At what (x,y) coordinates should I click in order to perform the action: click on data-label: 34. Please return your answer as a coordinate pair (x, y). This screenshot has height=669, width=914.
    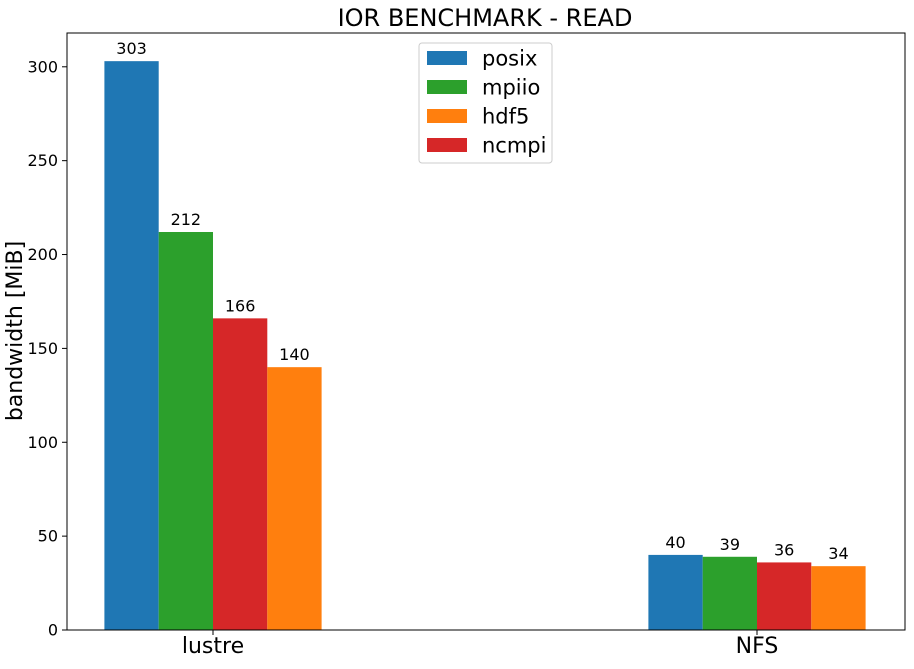
    Looking at the image, I should click on (838, 553).